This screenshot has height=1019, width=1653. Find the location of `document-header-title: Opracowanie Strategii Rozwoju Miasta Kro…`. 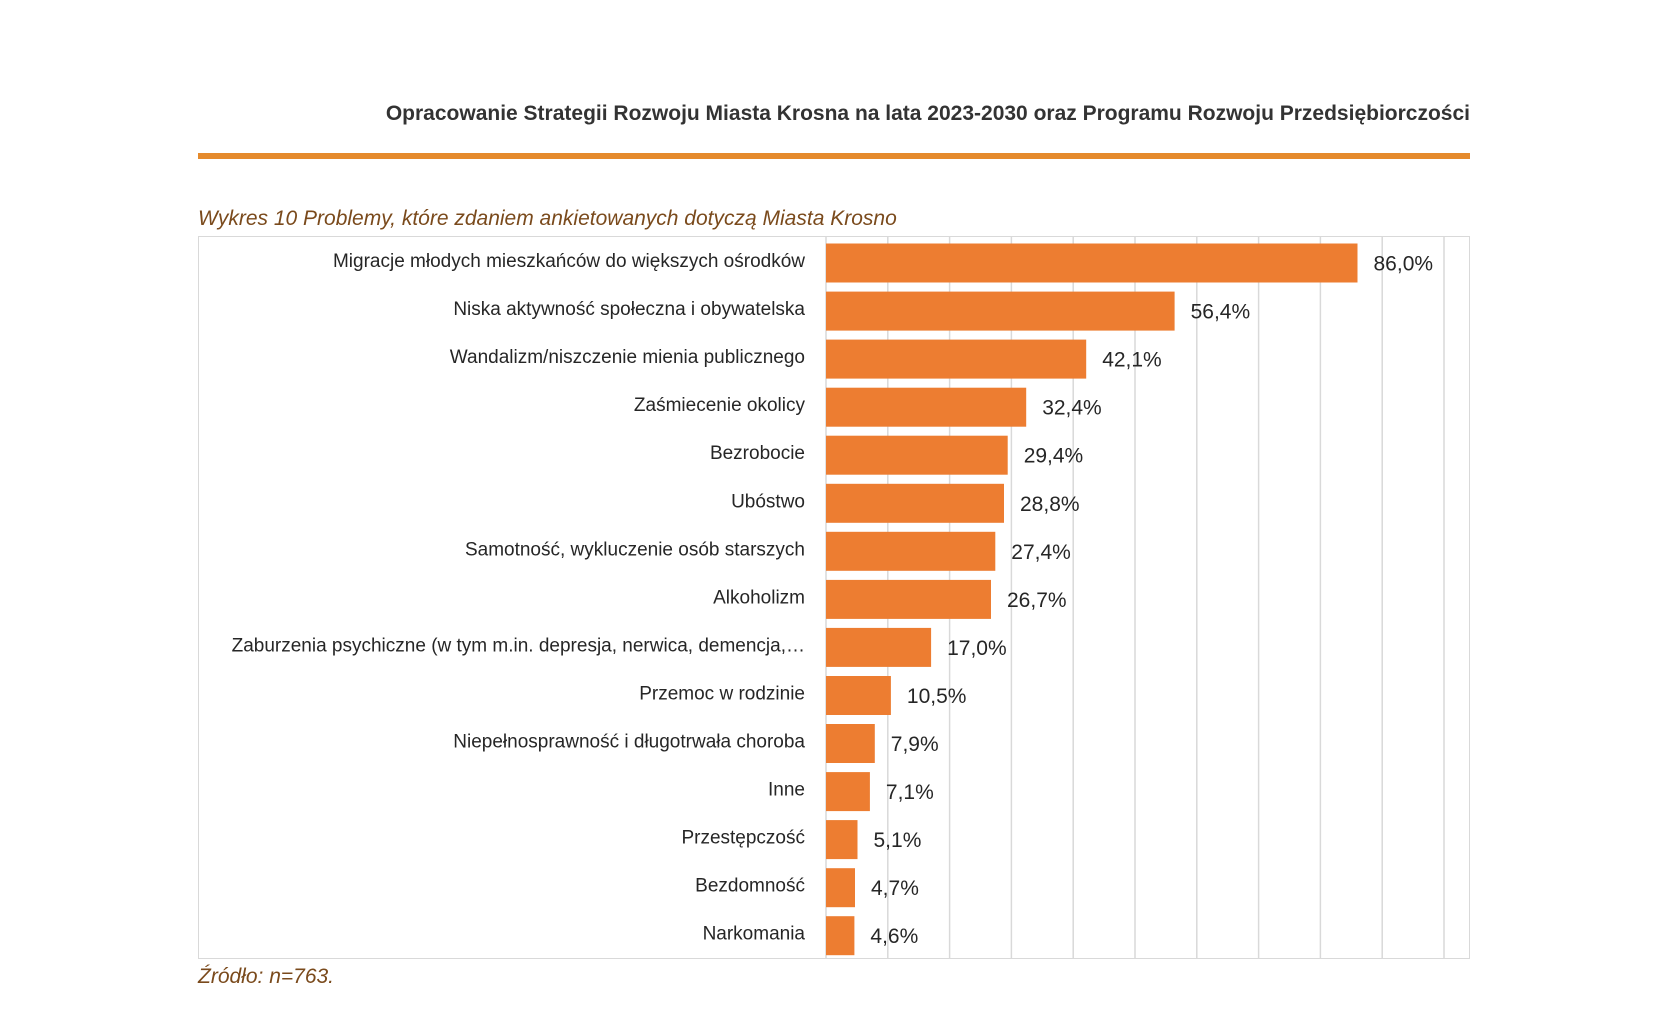

document-header-title: Opracowanie Strategii Rozwoju Miasta Kro… is located at coordinates (927, 113).